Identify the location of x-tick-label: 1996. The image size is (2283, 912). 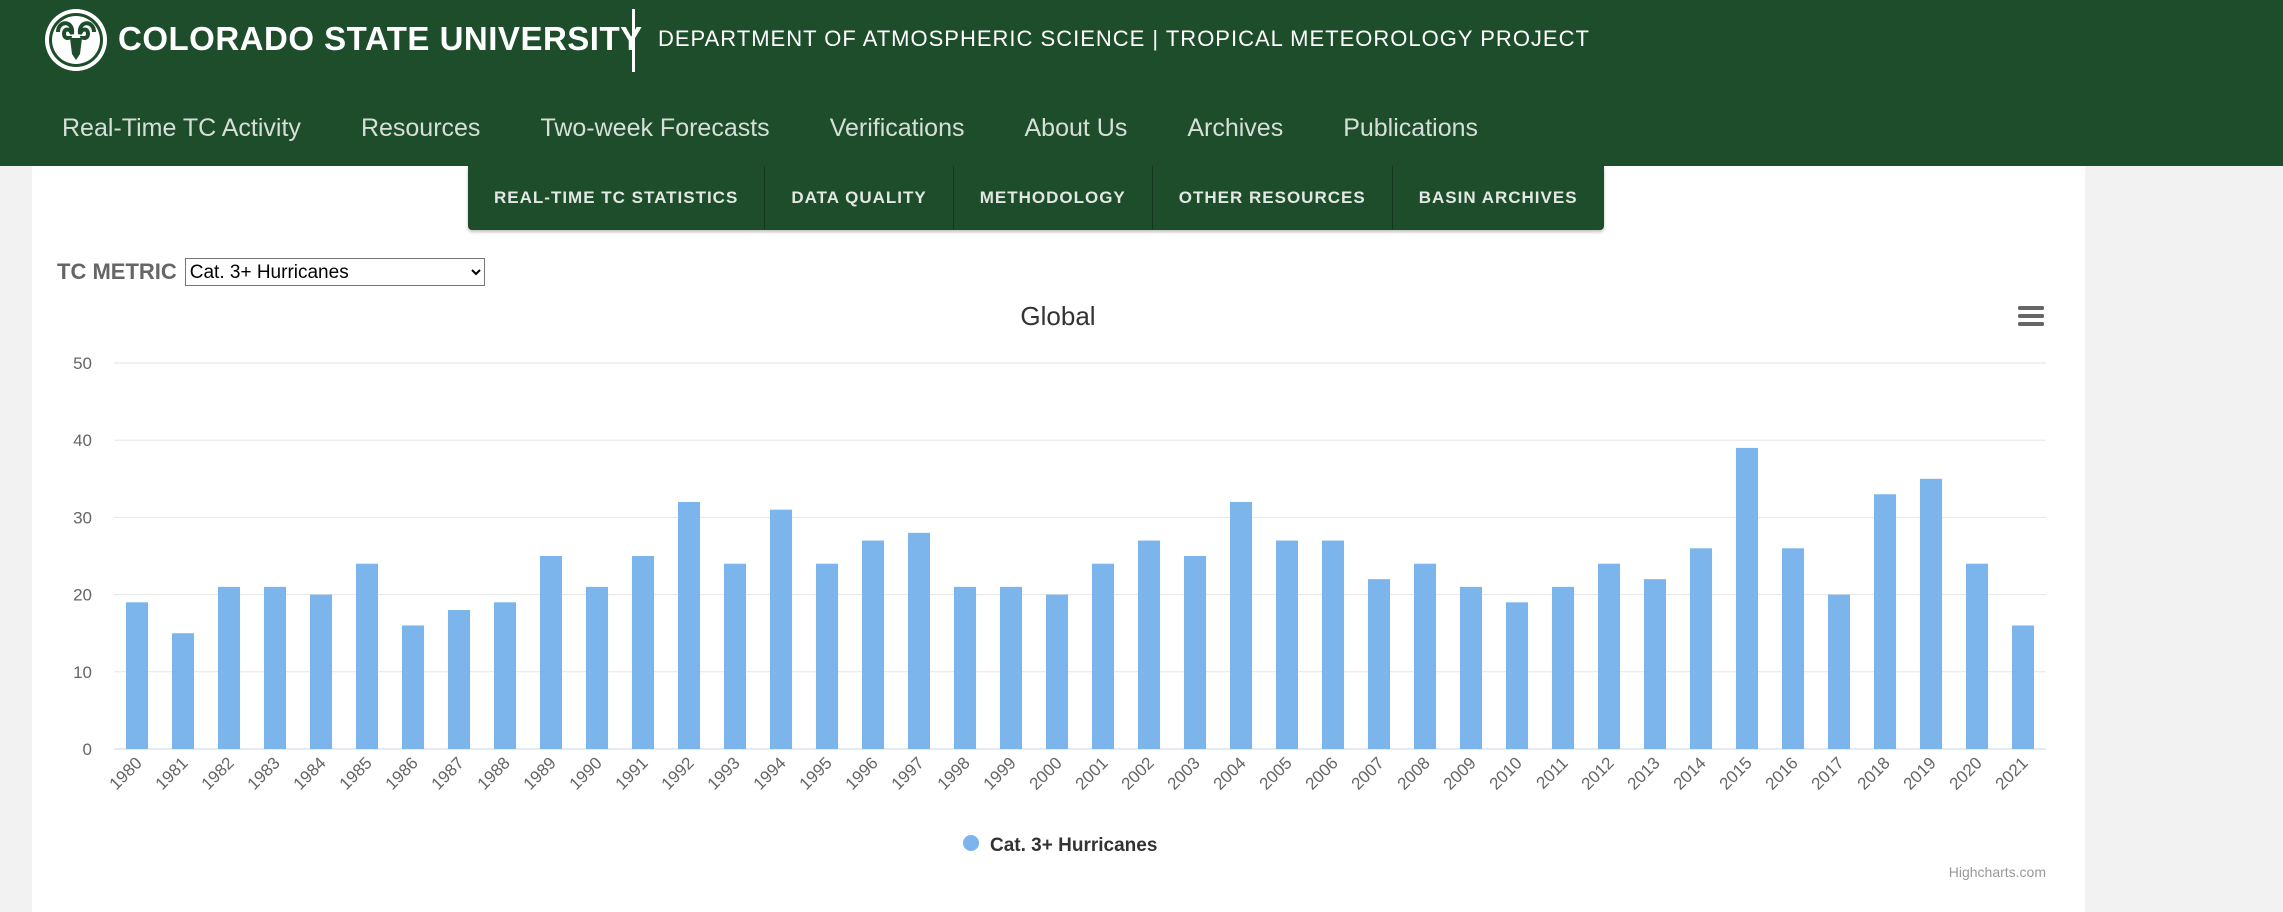
(862, 773).